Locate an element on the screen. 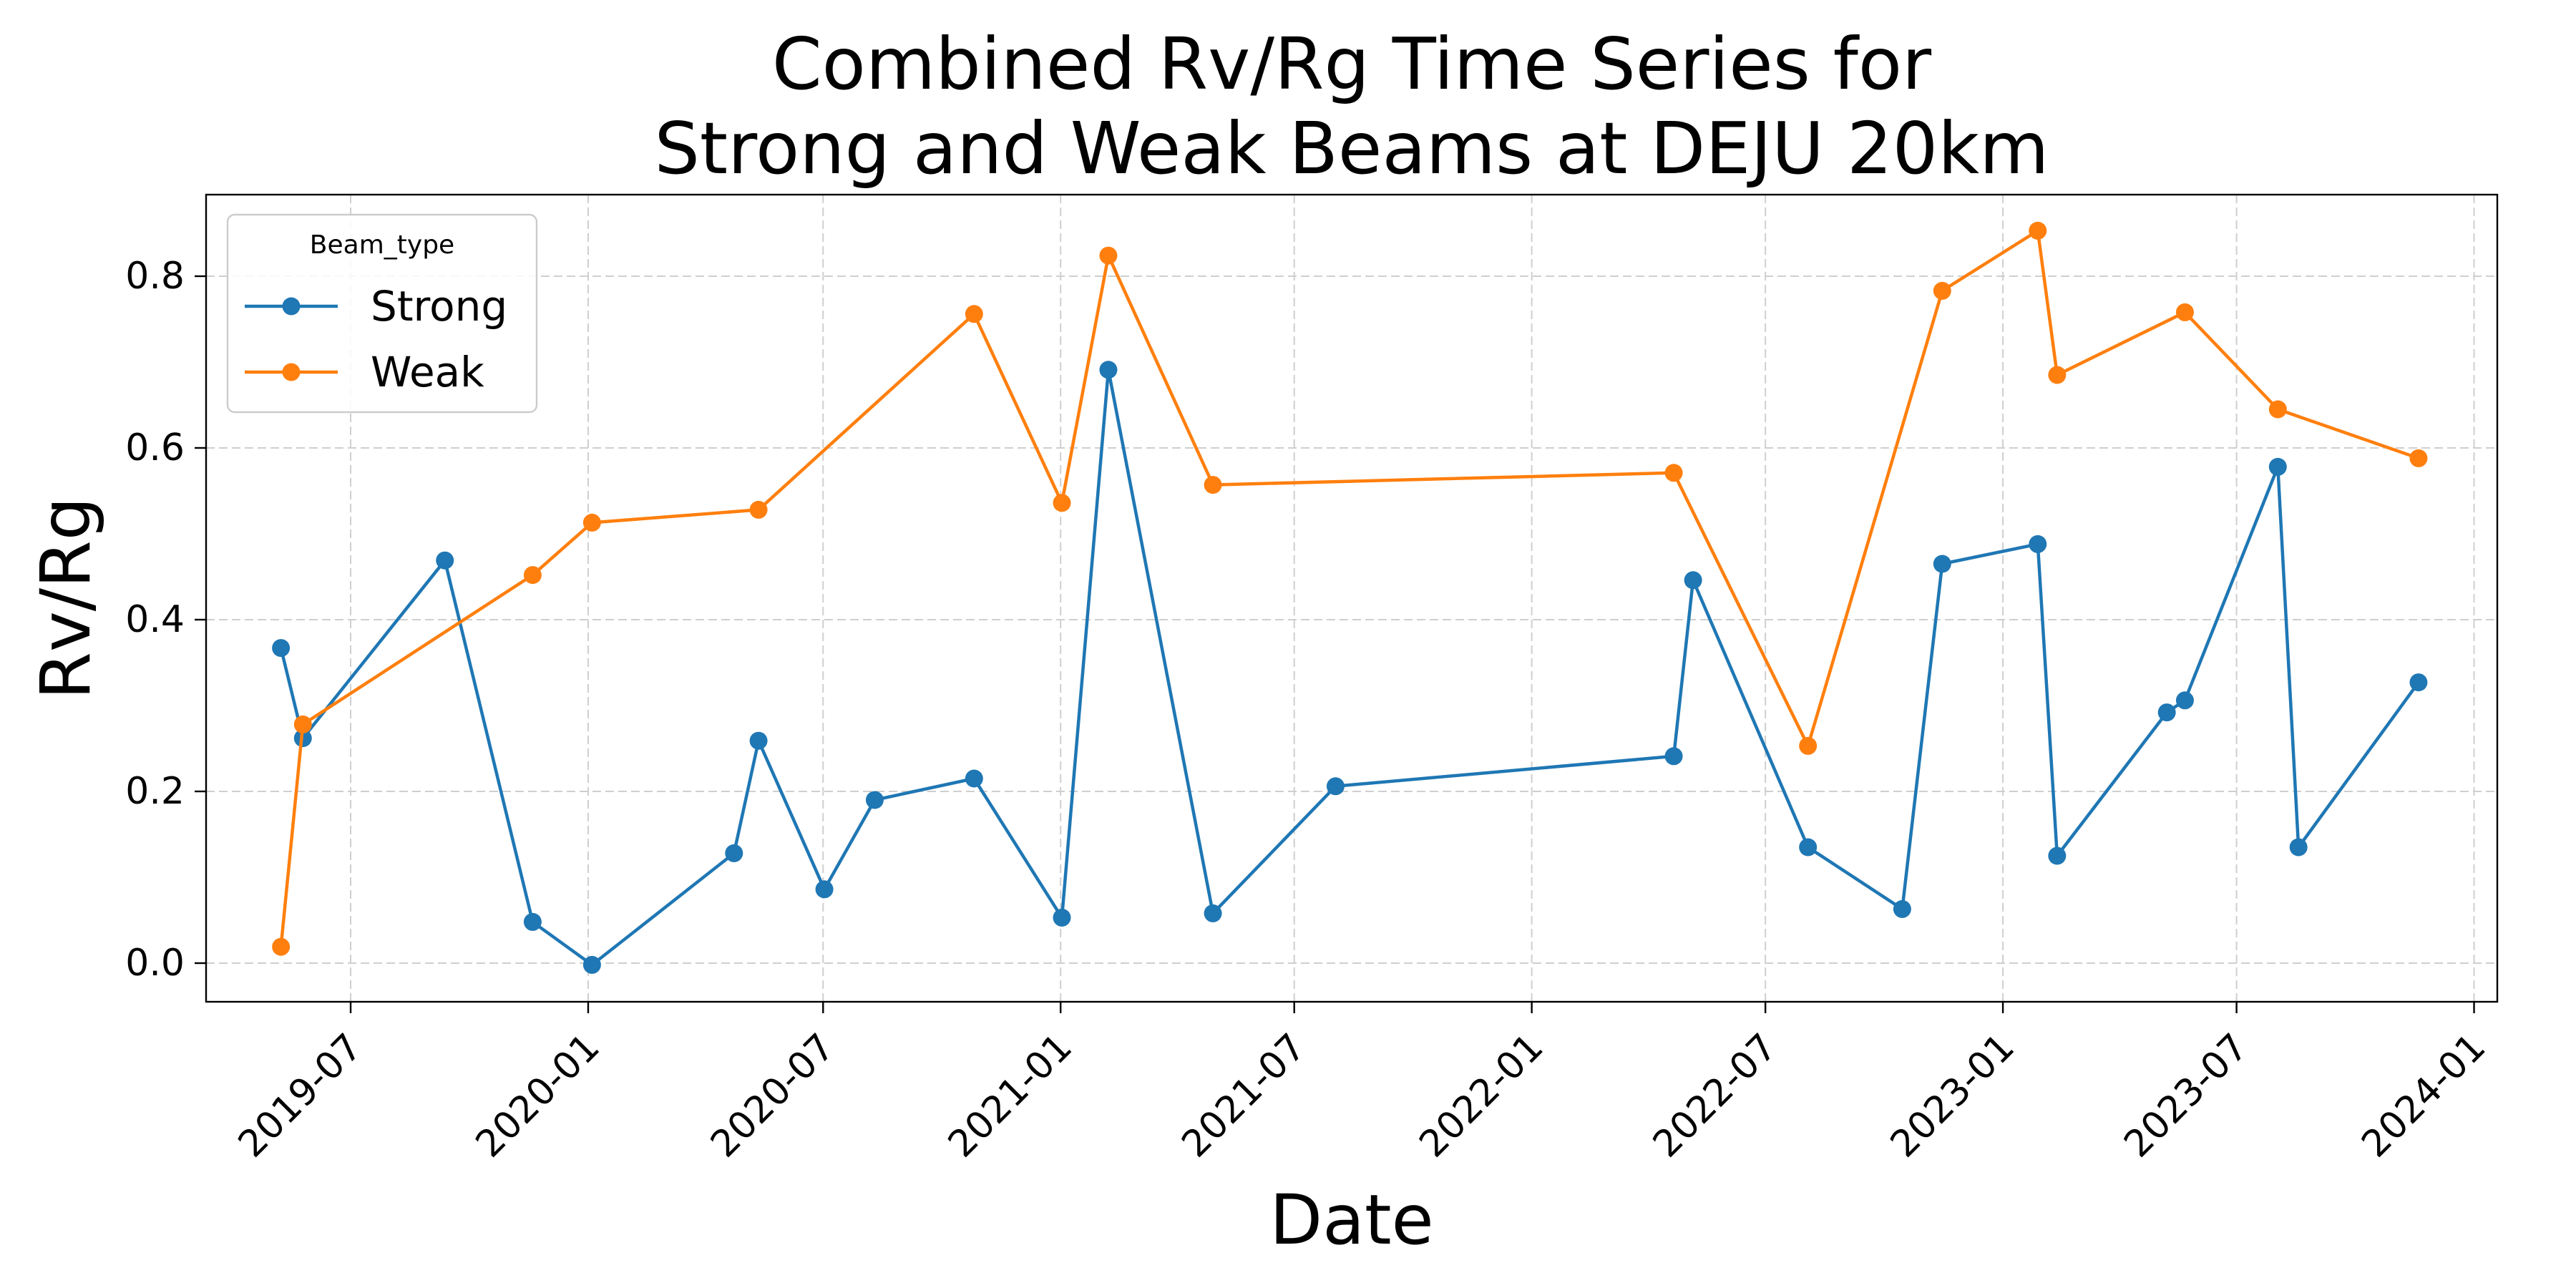  legend-marker-weak is located at coordinates (291, 372).